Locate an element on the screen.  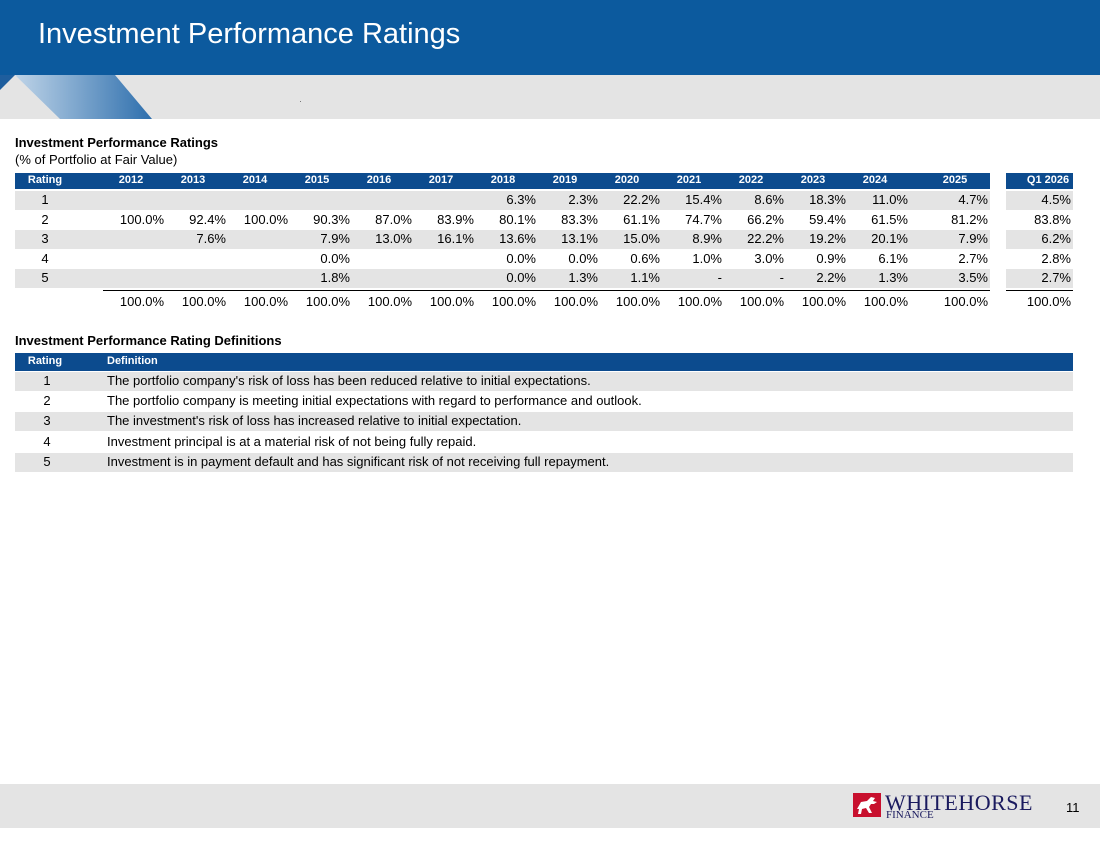
value-cell: 90.3% is located at coordinates (331, 219).